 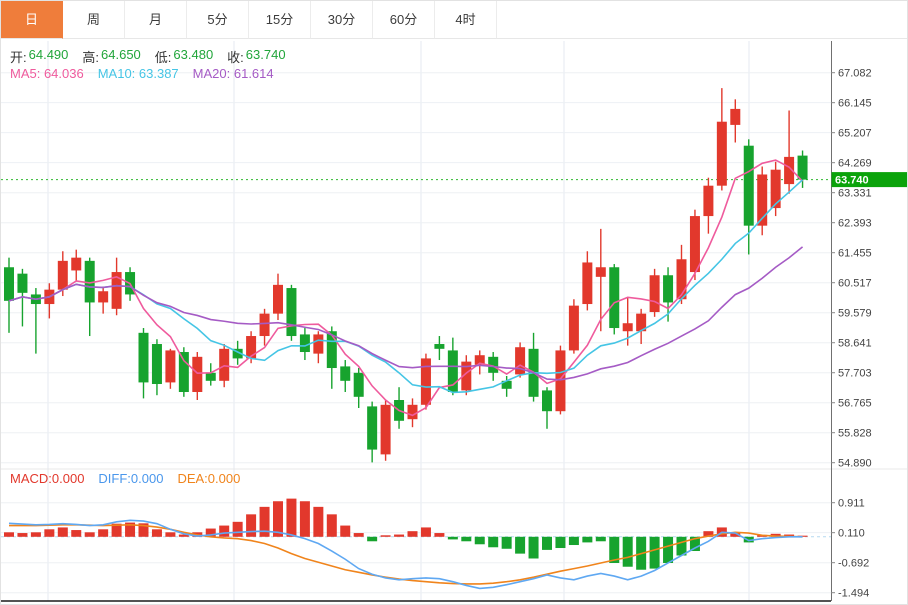 What do you see at coordinates (853, 594) in the screenshot?
I see `svg-text: -1.494` at bounding box center [853, 594].